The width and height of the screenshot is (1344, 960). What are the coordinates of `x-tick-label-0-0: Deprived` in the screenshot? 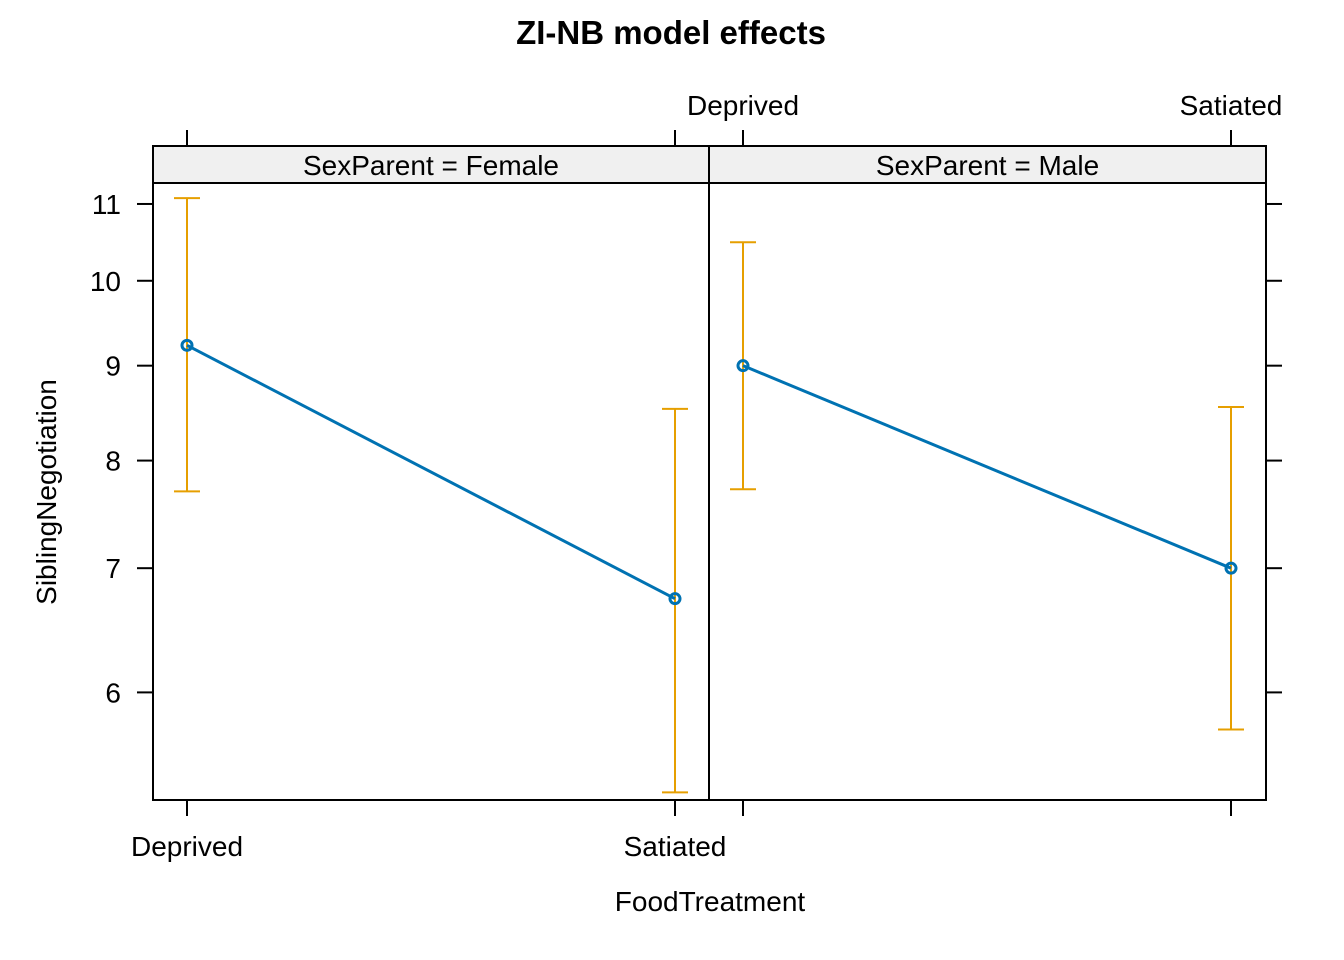 It's located at (187, 846).